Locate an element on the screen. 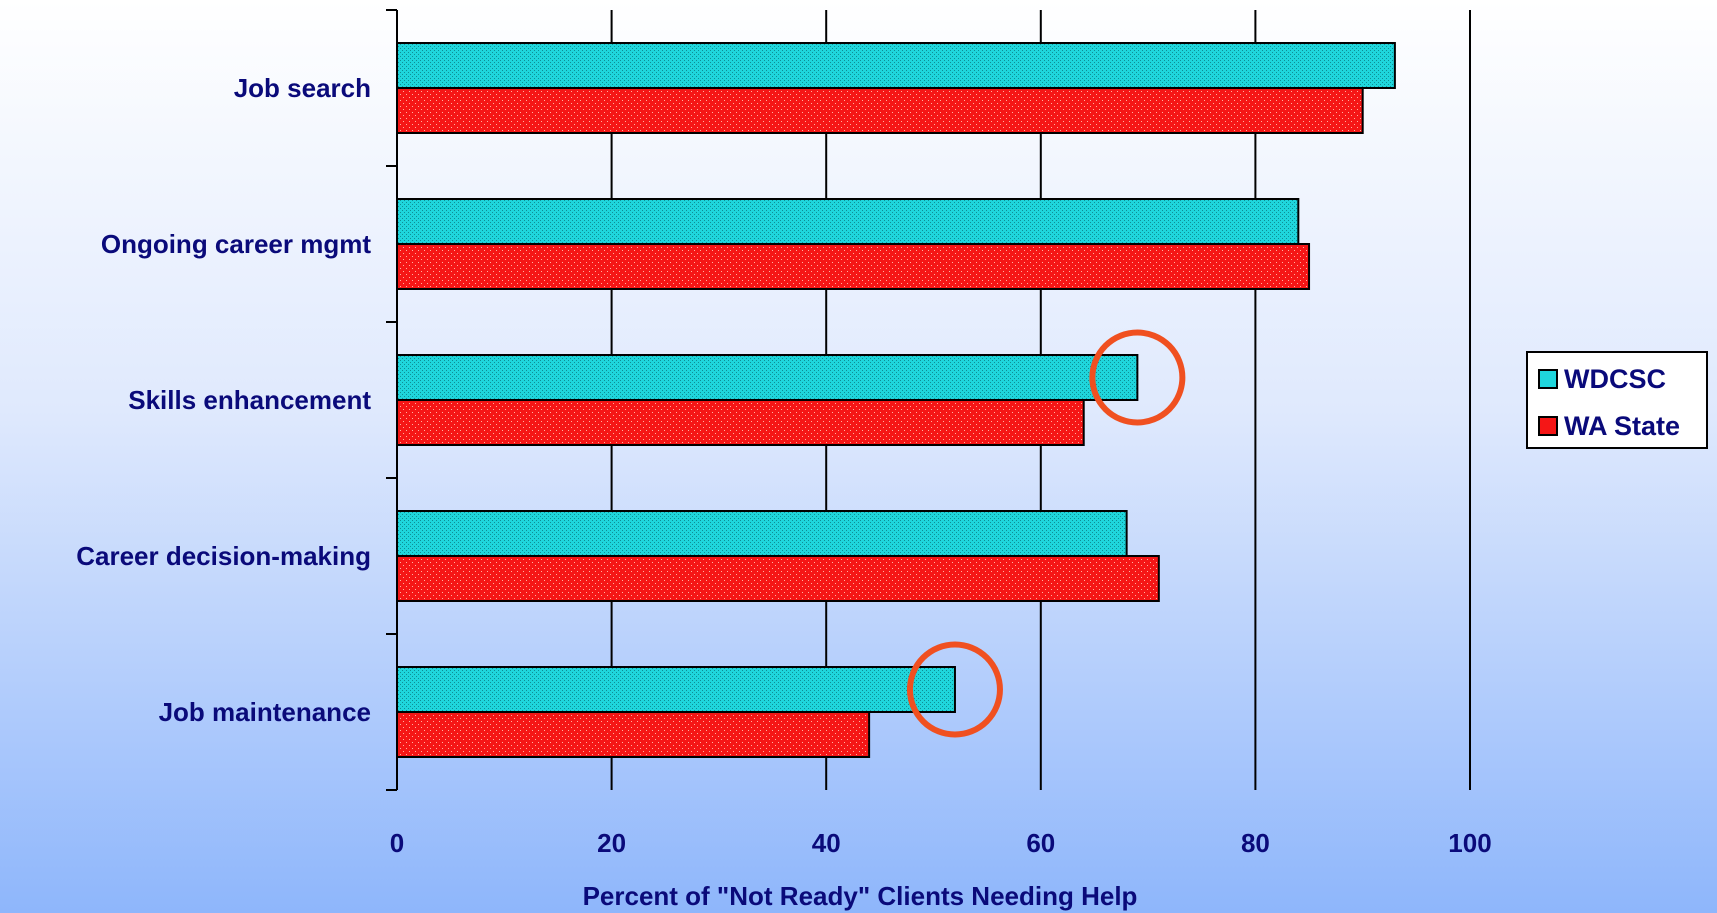  legend-label: WDCSC is located at coordinates (1615, 379).